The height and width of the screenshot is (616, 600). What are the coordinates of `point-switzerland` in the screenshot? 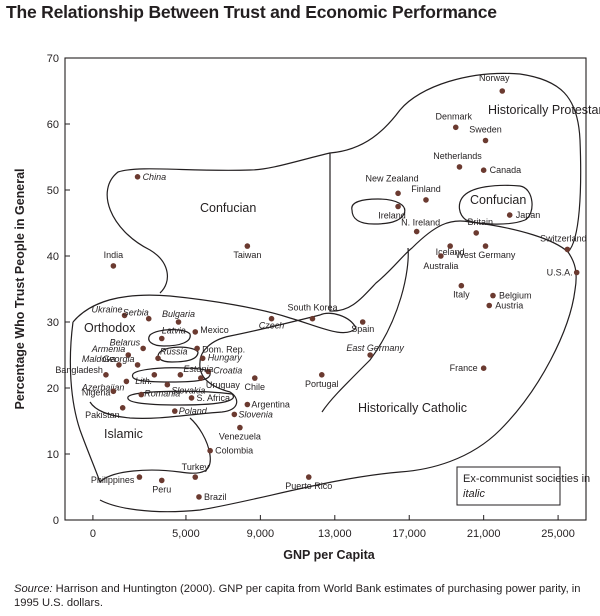 It's located at (567, 249).